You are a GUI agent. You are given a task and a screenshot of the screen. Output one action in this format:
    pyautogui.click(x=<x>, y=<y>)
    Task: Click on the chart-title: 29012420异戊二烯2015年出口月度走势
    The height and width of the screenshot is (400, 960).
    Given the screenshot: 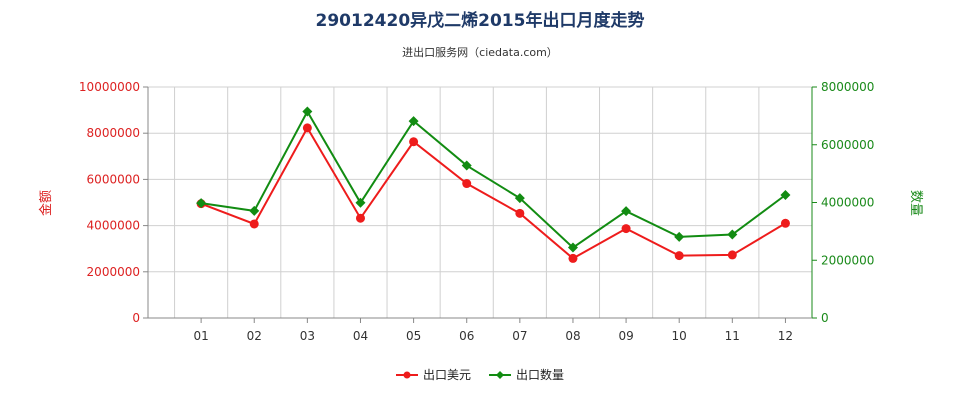 What is the action you would take?
    pyautogui.click(x=480, y=21)
    